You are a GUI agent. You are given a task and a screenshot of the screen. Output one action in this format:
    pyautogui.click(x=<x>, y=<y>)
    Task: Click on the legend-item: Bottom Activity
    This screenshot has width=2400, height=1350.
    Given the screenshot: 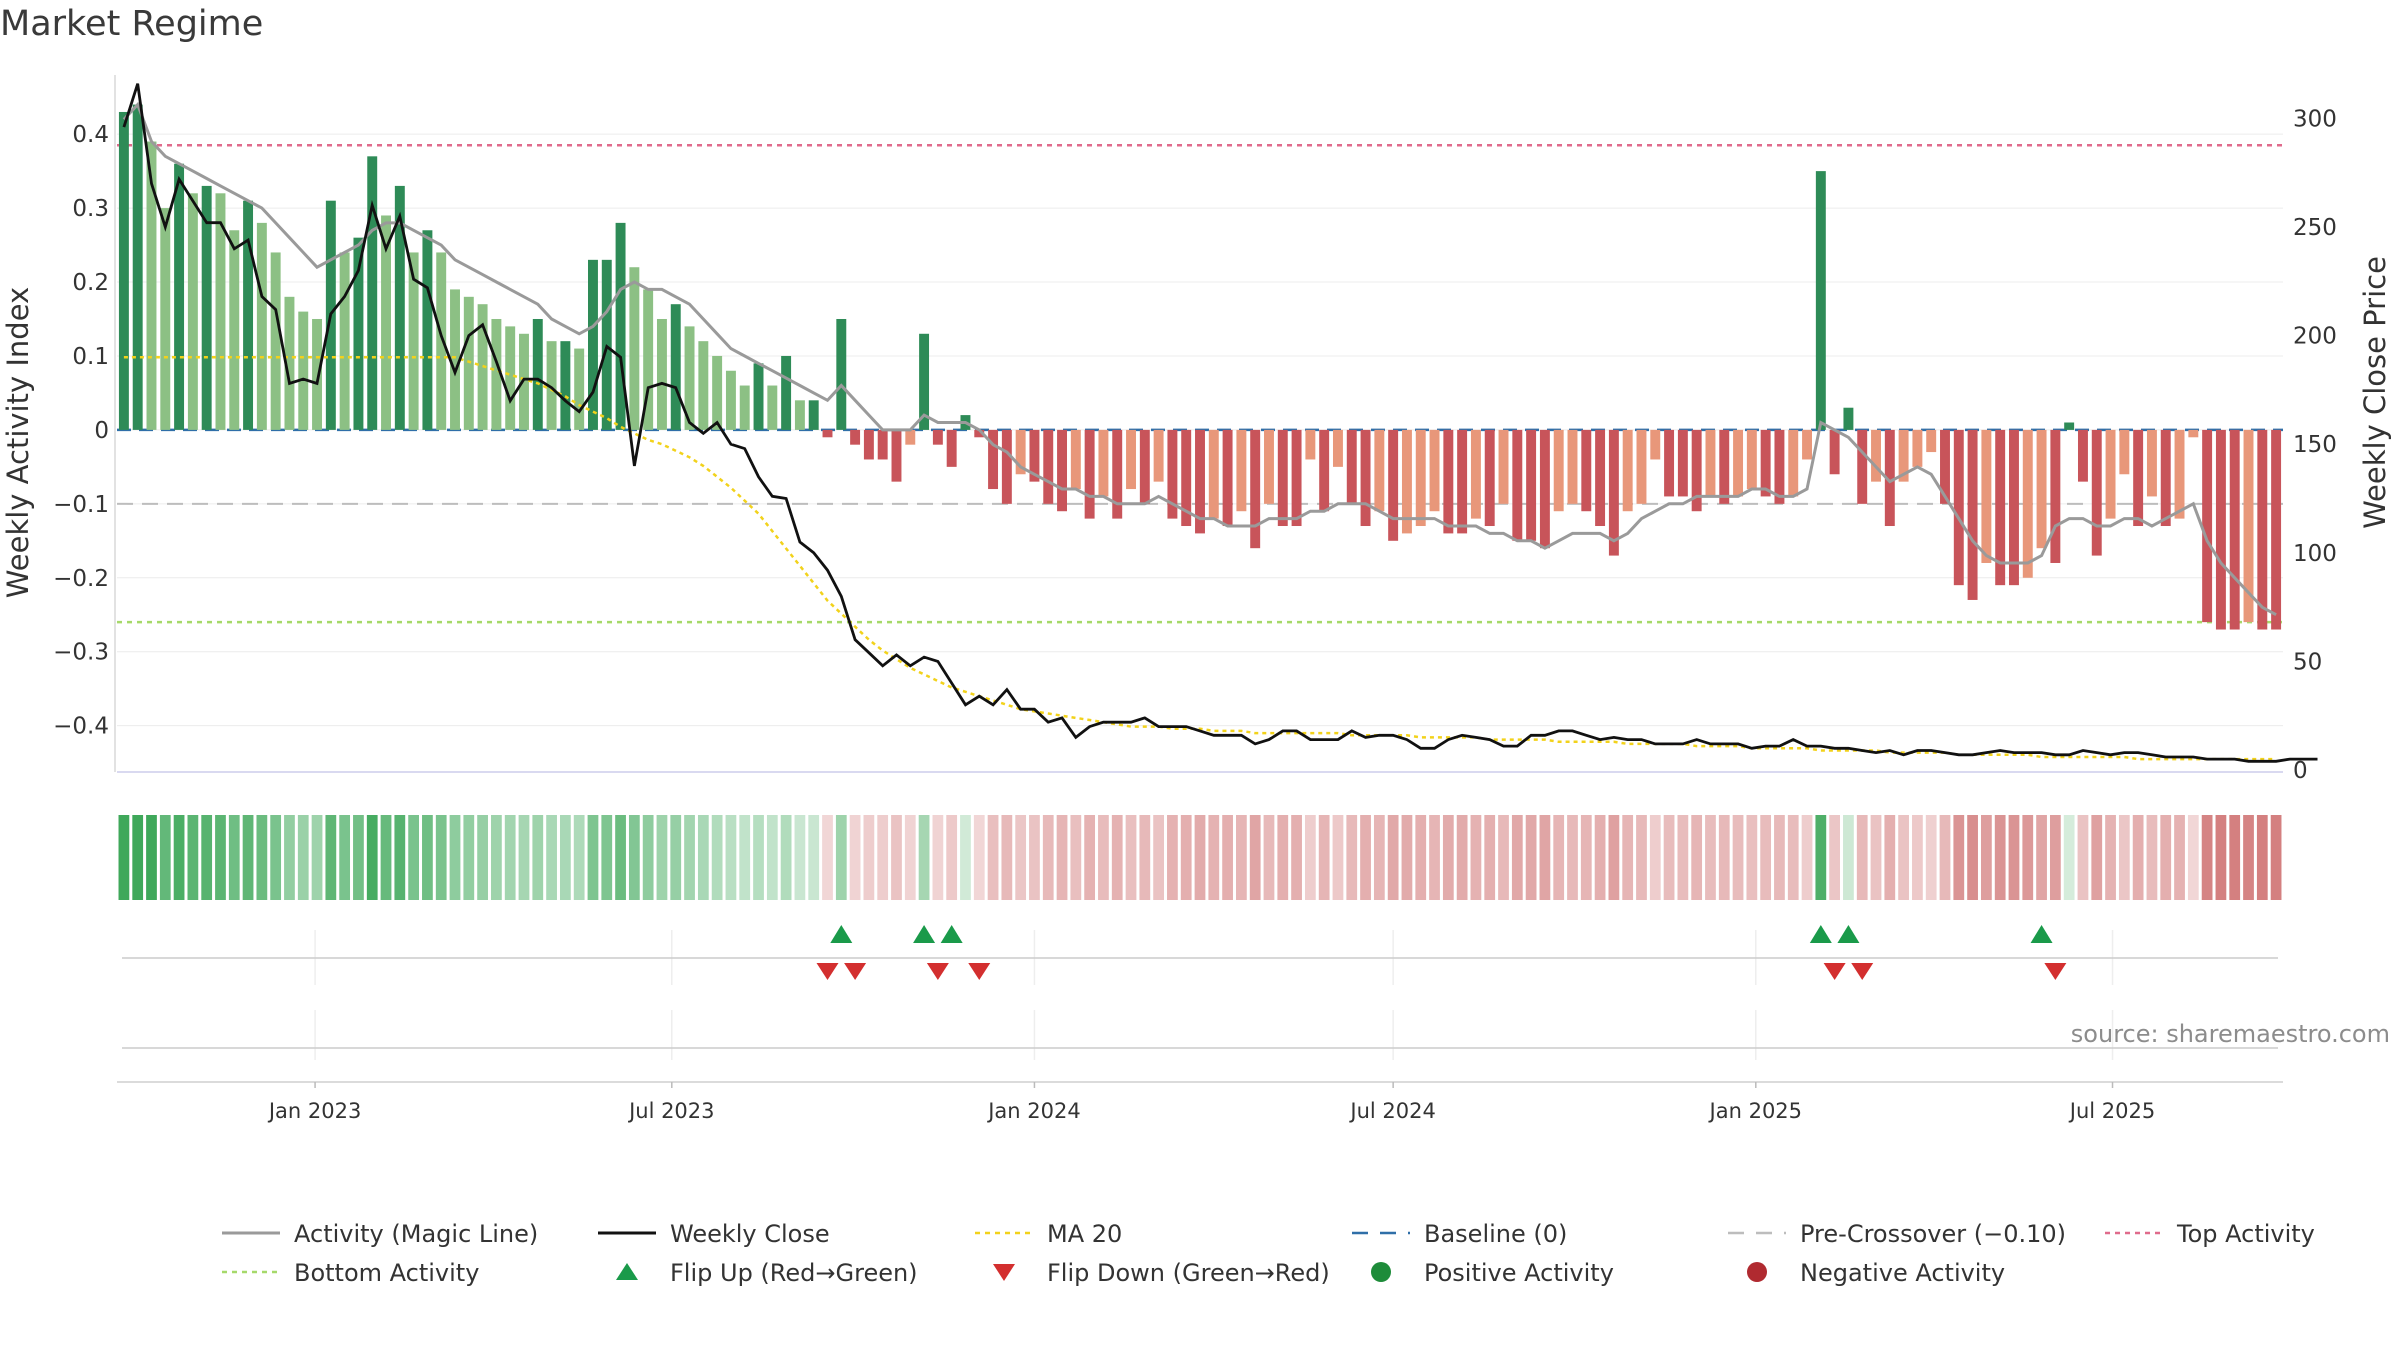 What is the action you would take?
    pyautogui.click(x=350, y=1273)
    